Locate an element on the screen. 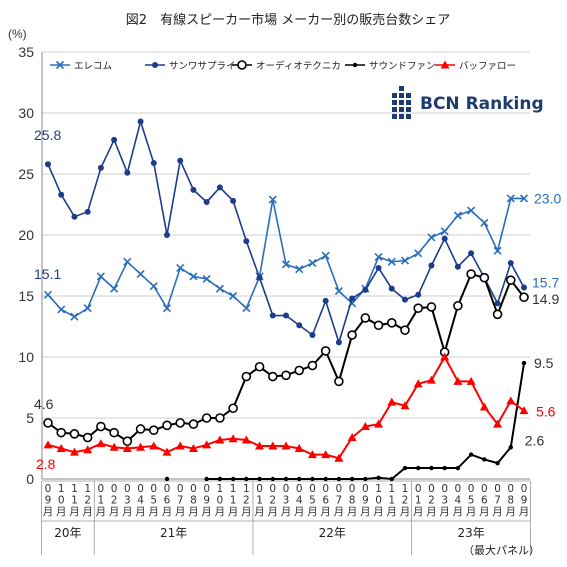  legend-item: オーディオテクニカ is located at coordinates (286, 66).